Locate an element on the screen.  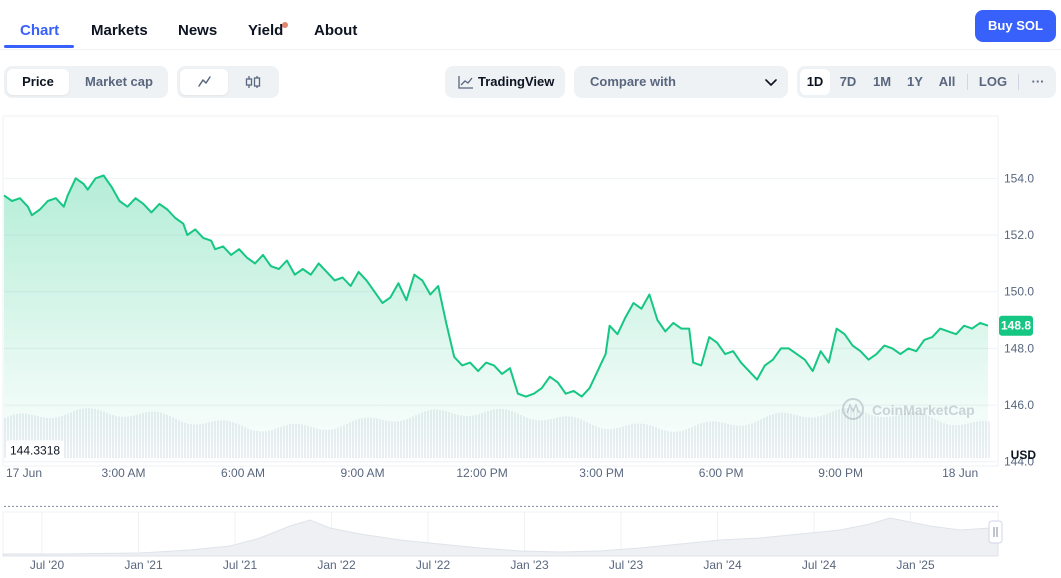
navigator-label: Jul '23 is located at coordinates (626, 565).